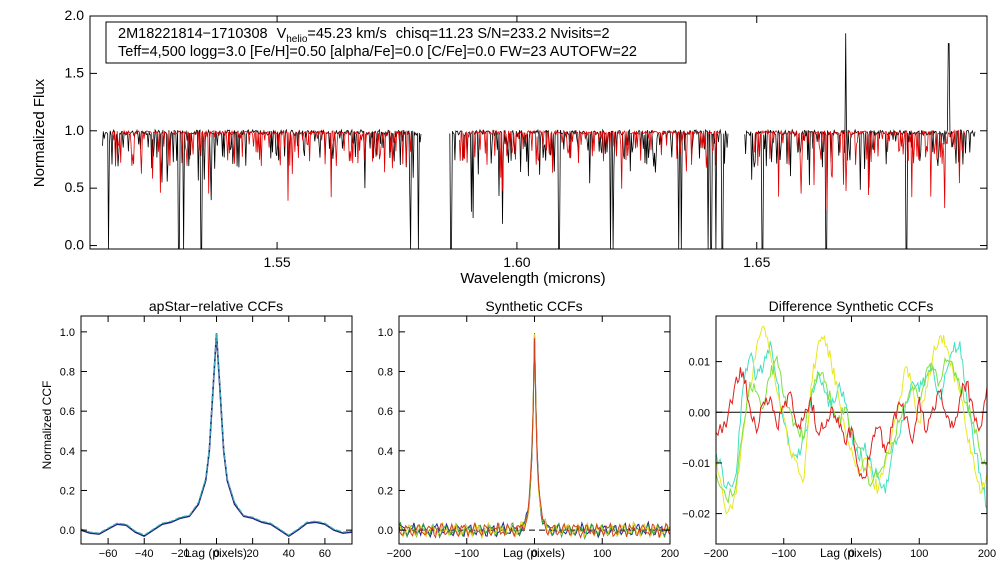 The width and height of the screenshot is (1008, 576). Describe the element at coordinates (253, 554) in the screenshot. I see `x-tick-label: 20` at that location.